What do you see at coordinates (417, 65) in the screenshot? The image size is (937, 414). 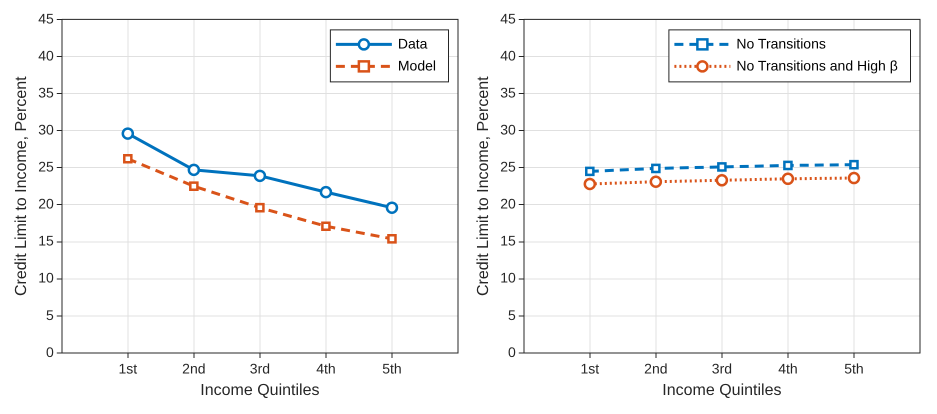 I see `legend-label: Model` at bounding box center [417, 65].